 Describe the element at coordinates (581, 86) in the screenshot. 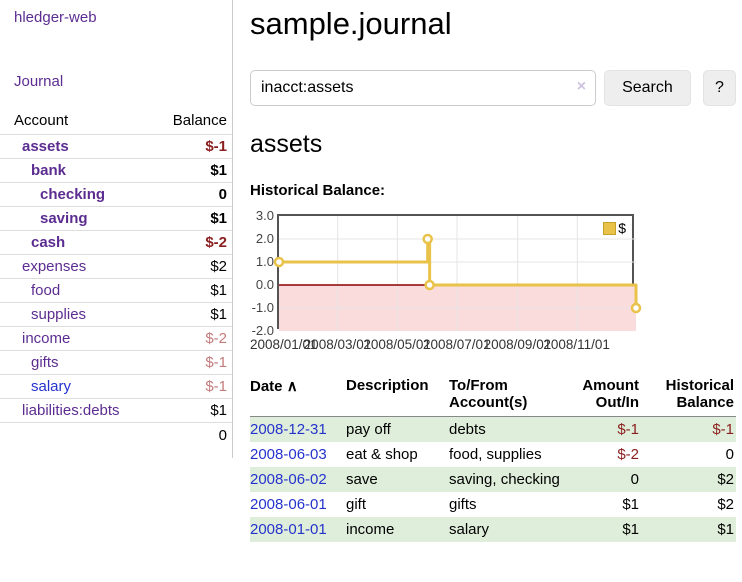

I see `clear-search-icon: ×` at that location.